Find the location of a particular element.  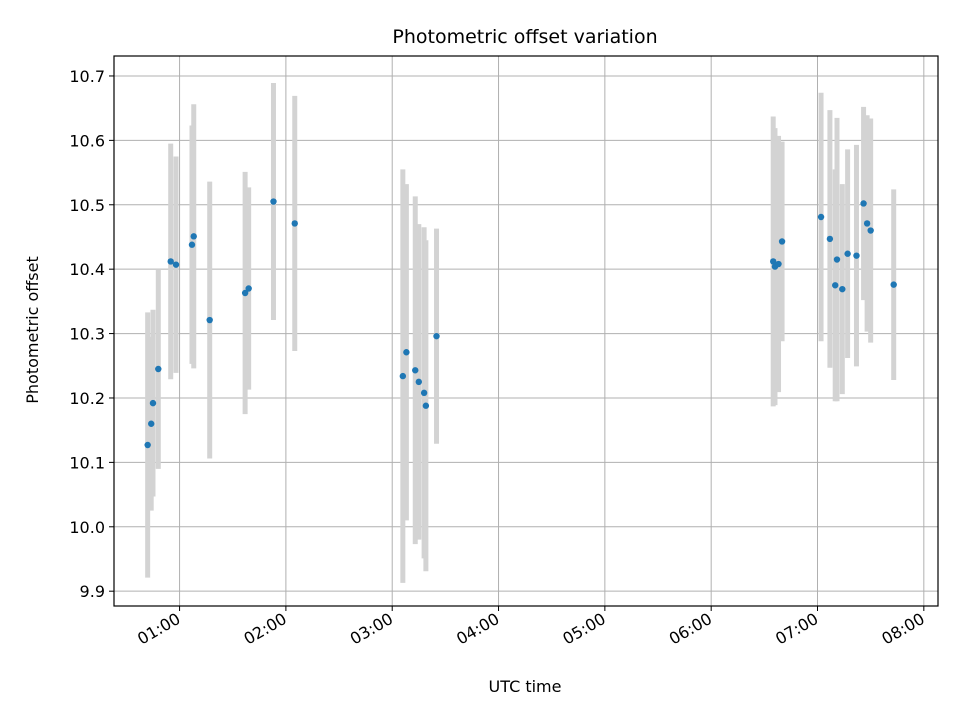

y-tick-label: 10.2 is located at coordinates (87, 398).